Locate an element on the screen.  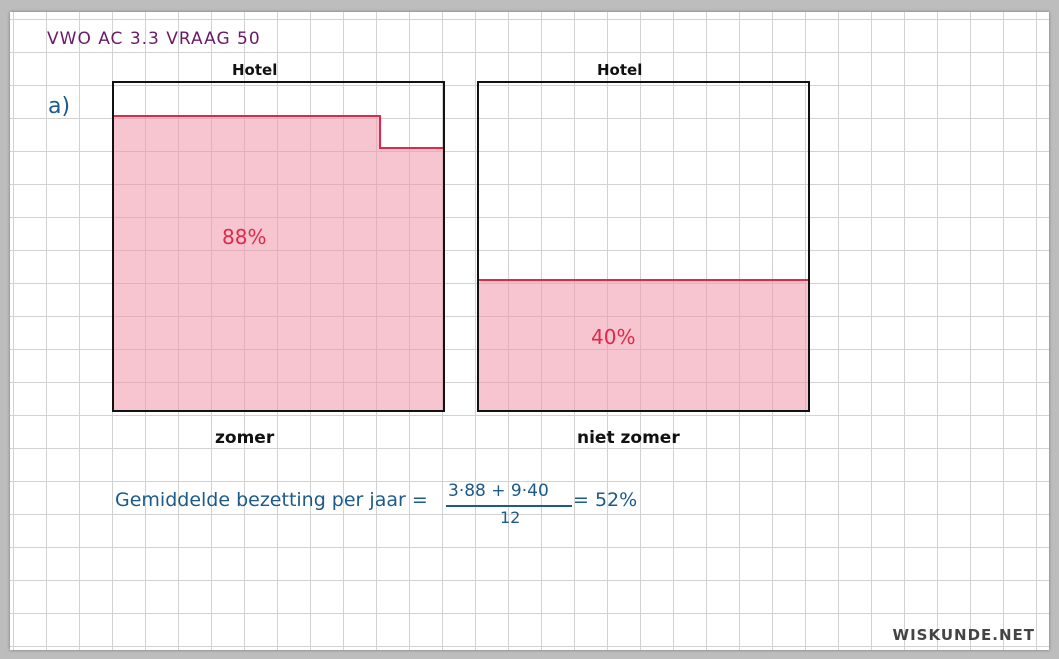
occupancy-percent-non-summer: 40% is located at coordinates (613, 337).